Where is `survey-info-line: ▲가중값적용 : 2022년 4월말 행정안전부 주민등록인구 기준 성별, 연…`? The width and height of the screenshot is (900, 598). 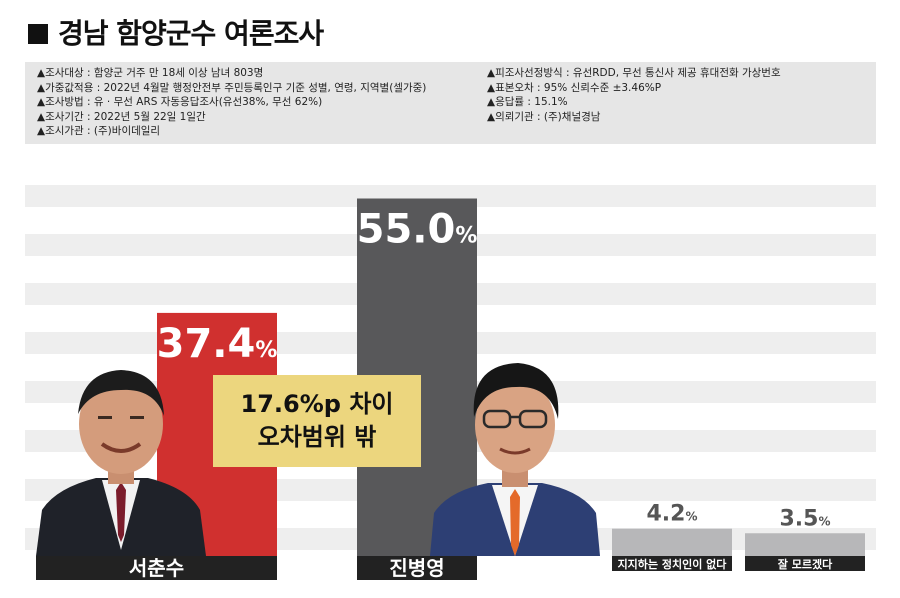
survey-info-line: ▲가중값적용 : 2022년 4월말 행정안전부 주민등록인구 기준 성별, 연… is located at coordinates (232, 87).